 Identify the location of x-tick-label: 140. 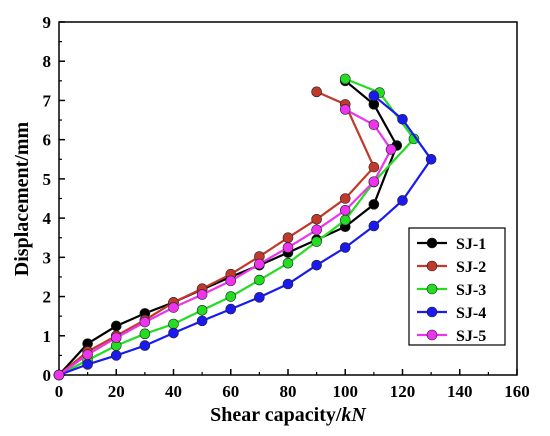
(460, 391).